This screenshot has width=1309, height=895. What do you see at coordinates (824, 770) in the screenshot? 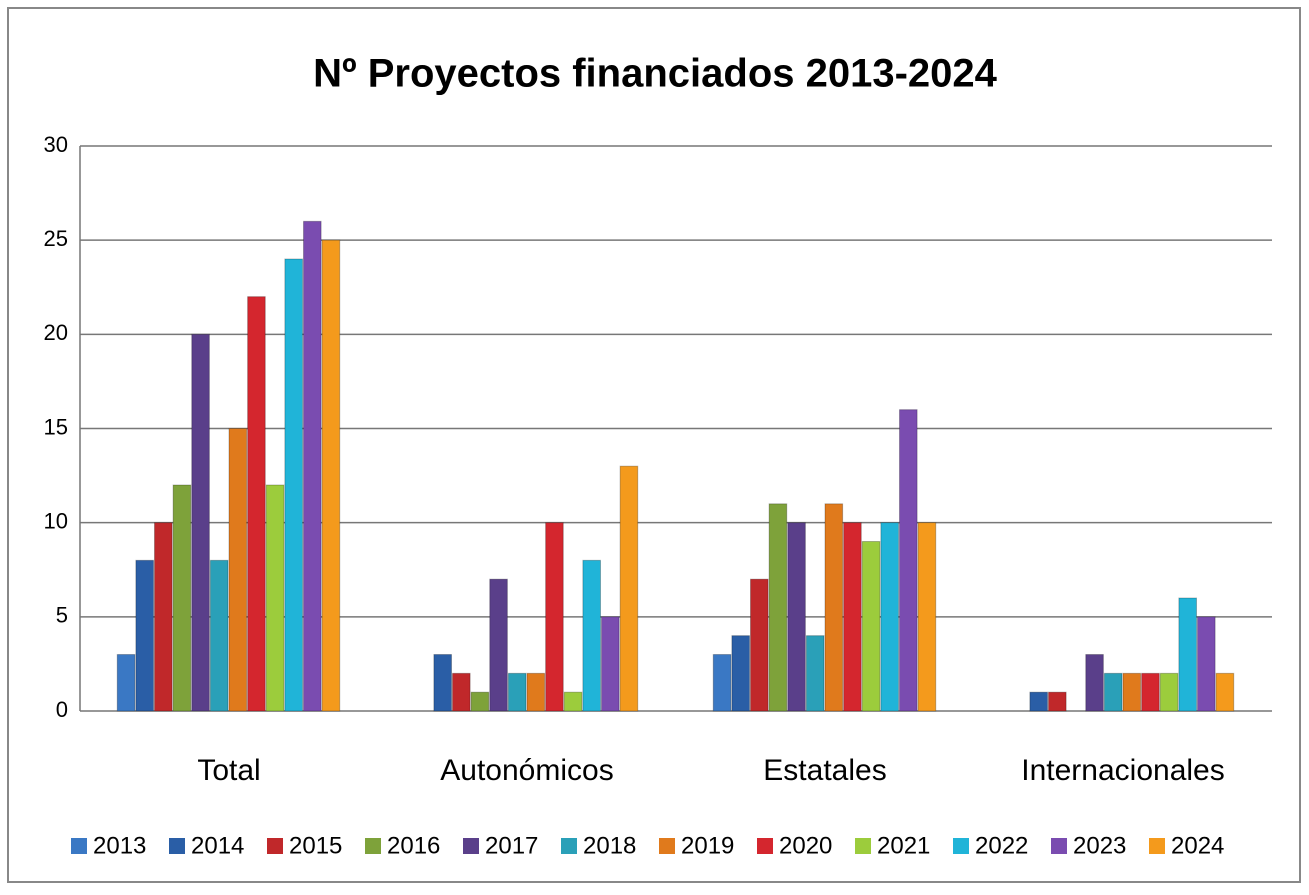
I see `x-tick-label: Estatales` at bounding box center [824, 770].